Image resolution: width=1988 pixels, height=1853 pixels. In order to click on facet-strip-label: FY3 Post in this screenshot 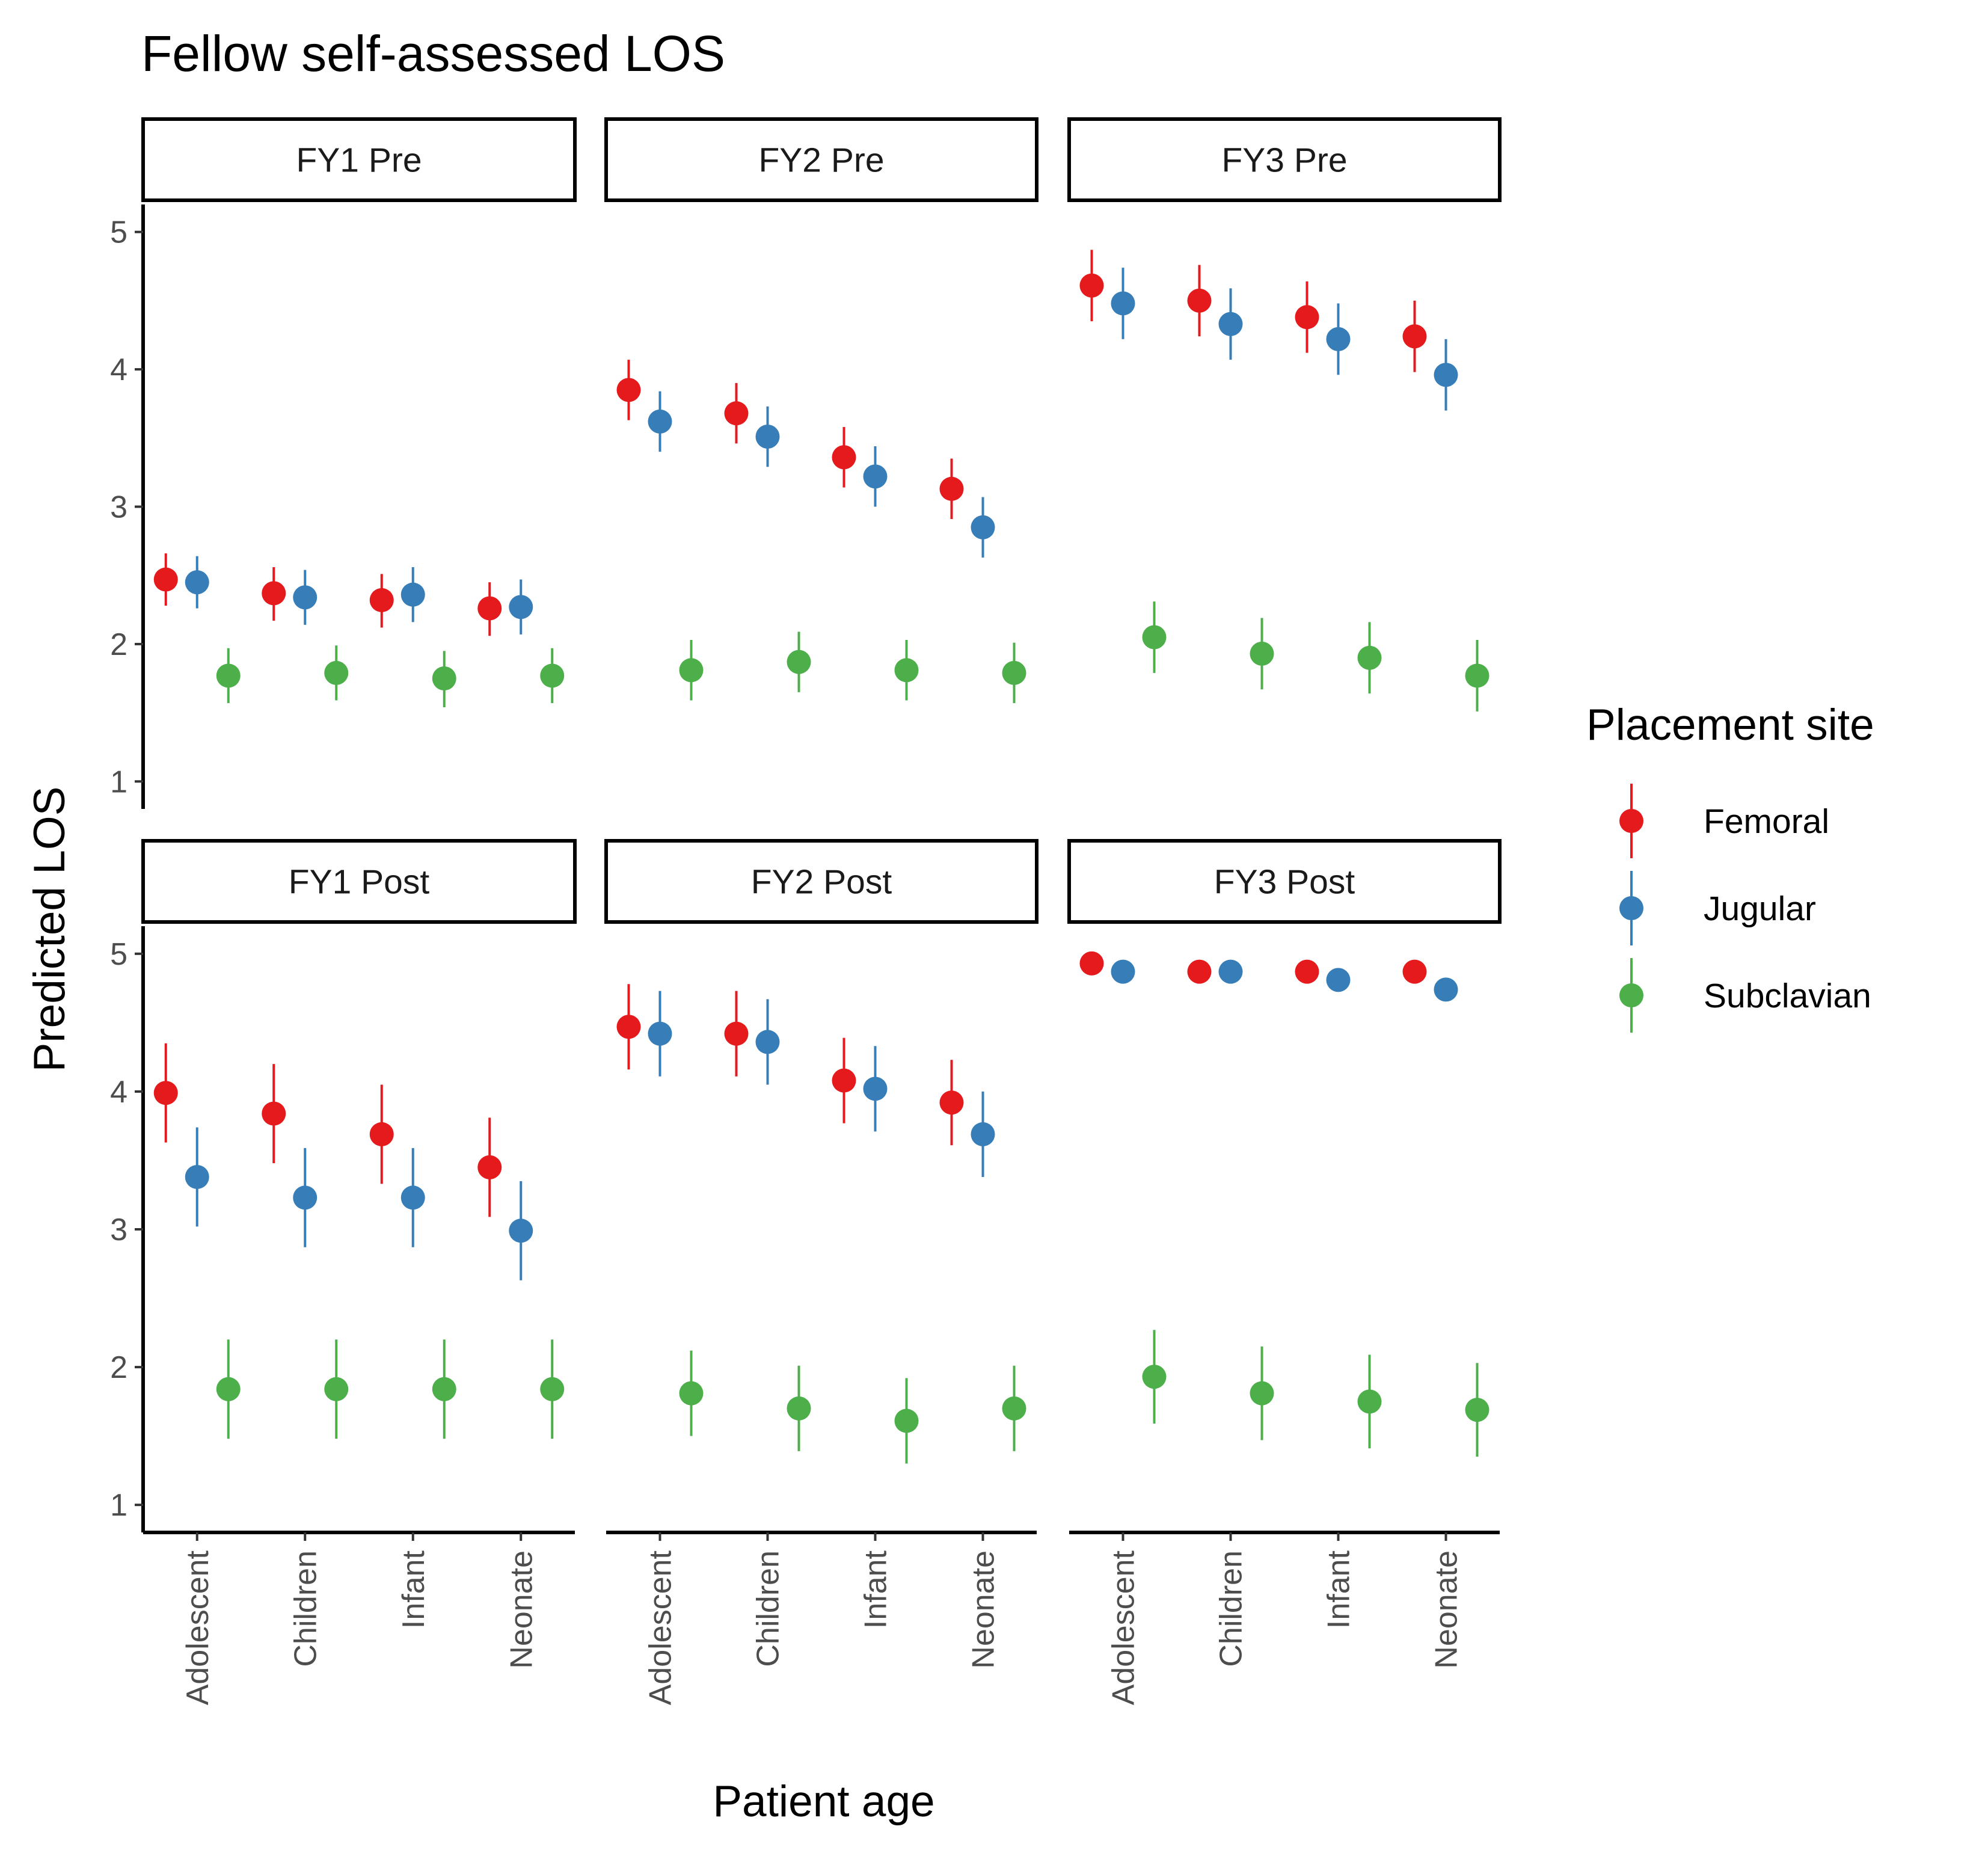, I will do `click(1284, 882)`.